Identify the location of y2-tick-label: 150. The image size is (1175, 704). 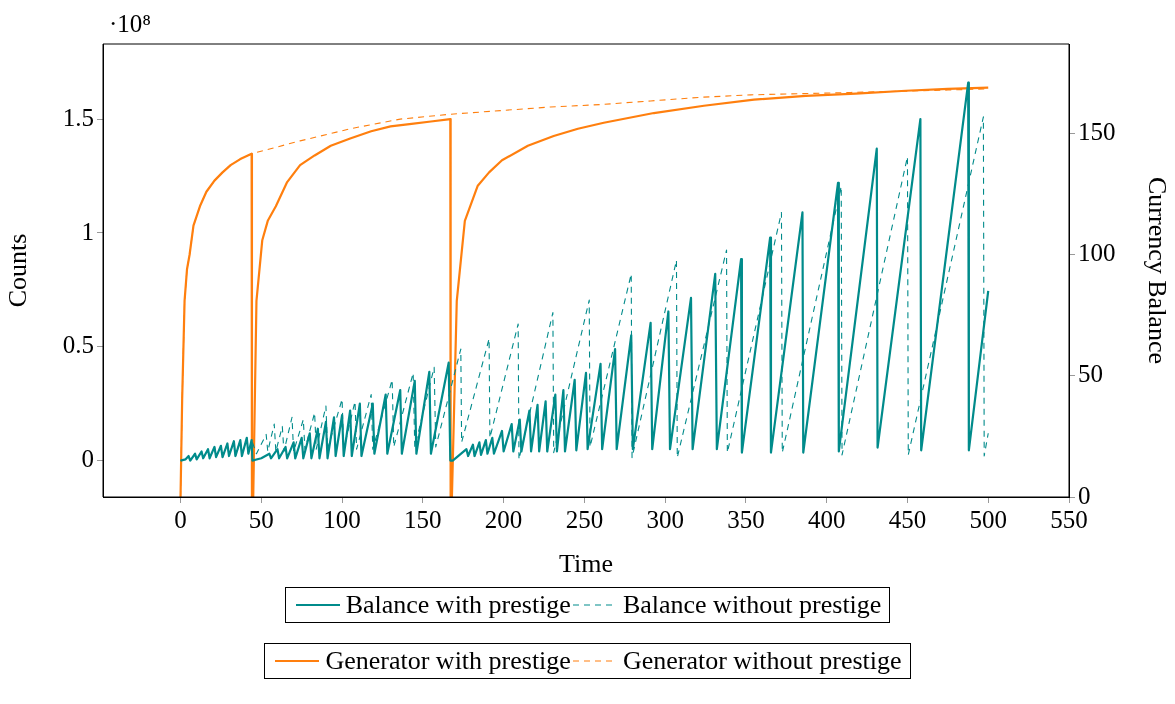
(1097, 132).